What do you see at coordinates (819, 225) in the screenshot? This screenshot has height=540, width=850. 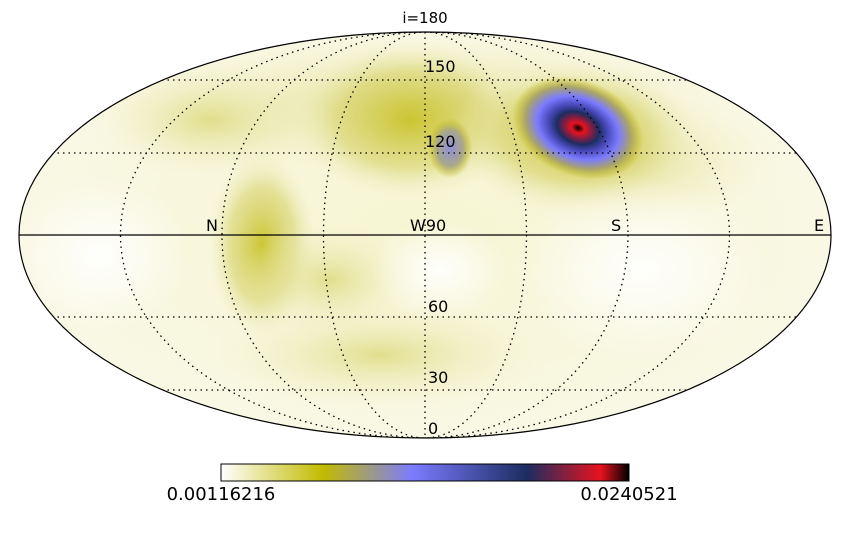 I see `lon-label-e: E` at bounding box center [819, 225].